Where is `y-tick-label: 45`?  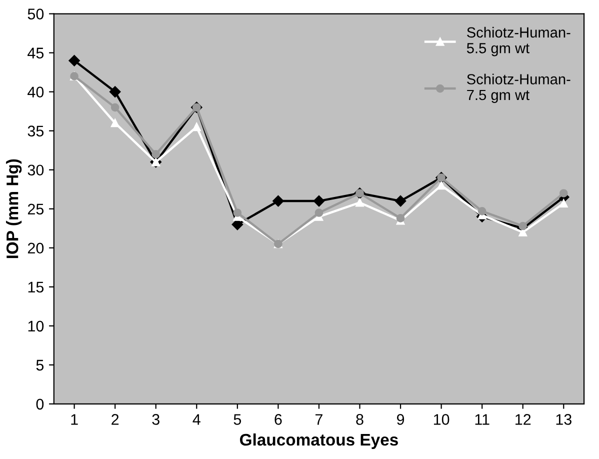
y-tick-label: 45 is located at coordinates (36, 53).